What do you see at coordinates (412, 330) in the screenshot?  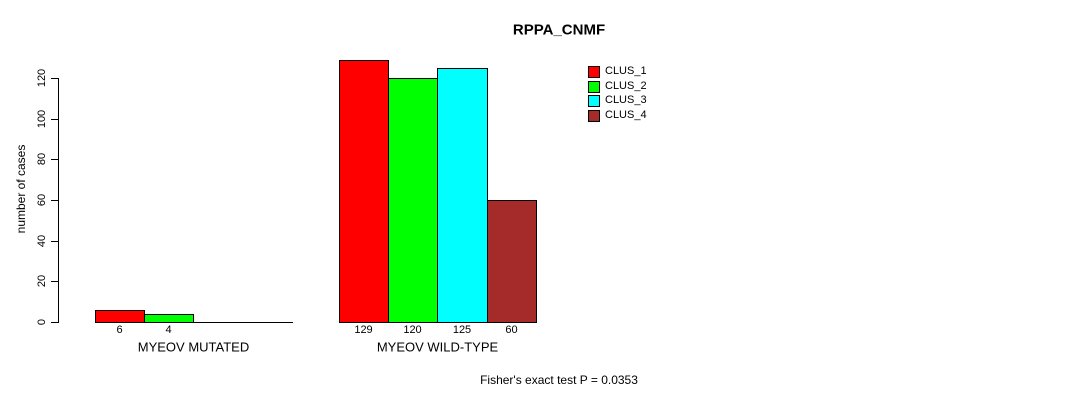 I see `bar-value-label: 120` at bounding box center [412, 330].